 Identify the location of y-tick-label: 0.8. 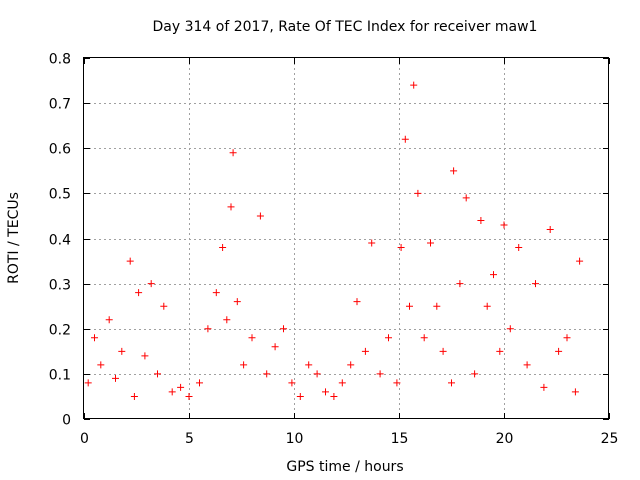
(60, 60).